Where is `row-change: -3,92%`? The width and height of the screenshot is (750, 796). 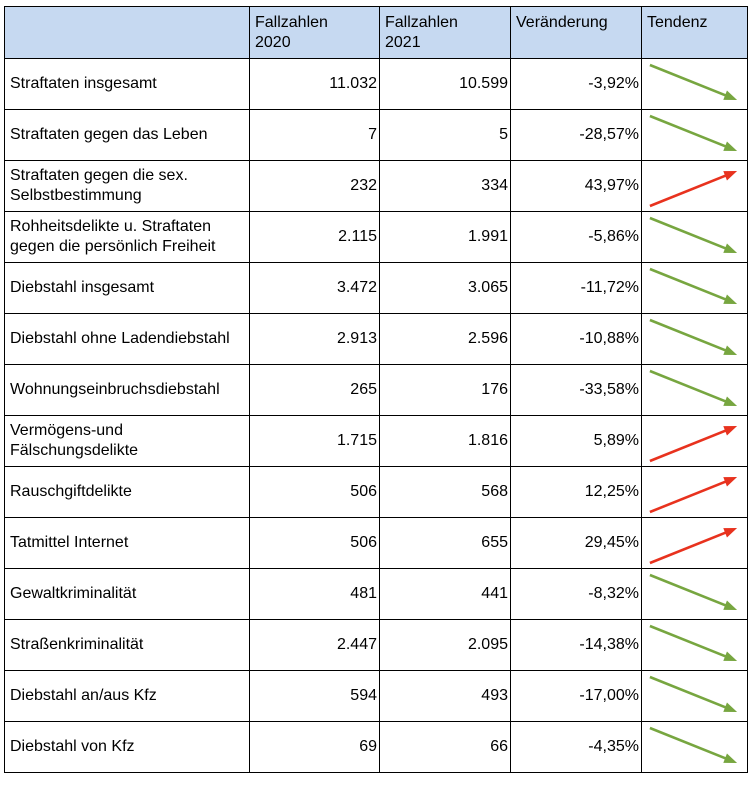
row-change: -3,92% is located at coordinates (576, 84).